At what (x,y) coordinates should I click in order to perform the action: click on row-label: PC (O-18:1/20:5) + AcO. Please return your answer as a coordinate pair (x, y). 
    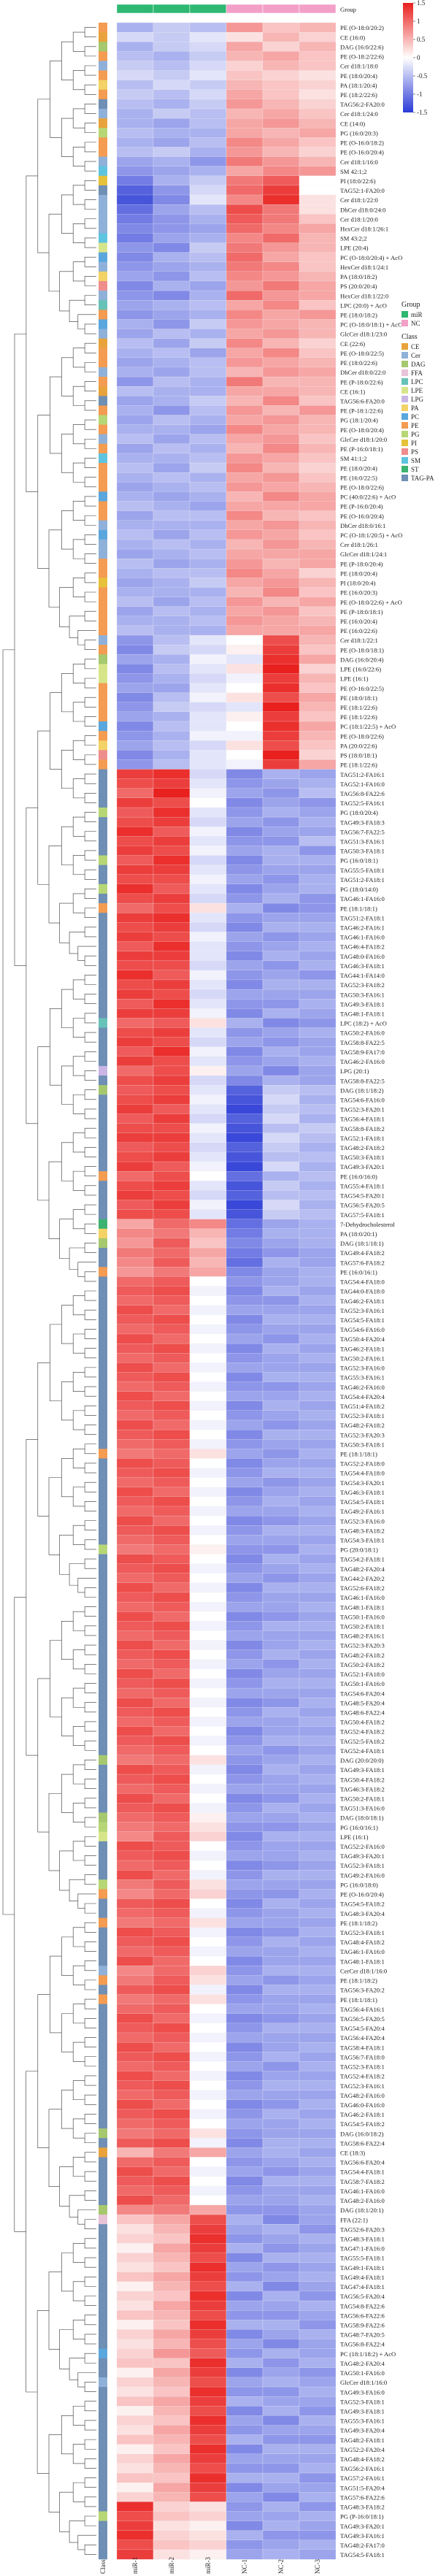
    Looking at the image, I should click on (371, 535).